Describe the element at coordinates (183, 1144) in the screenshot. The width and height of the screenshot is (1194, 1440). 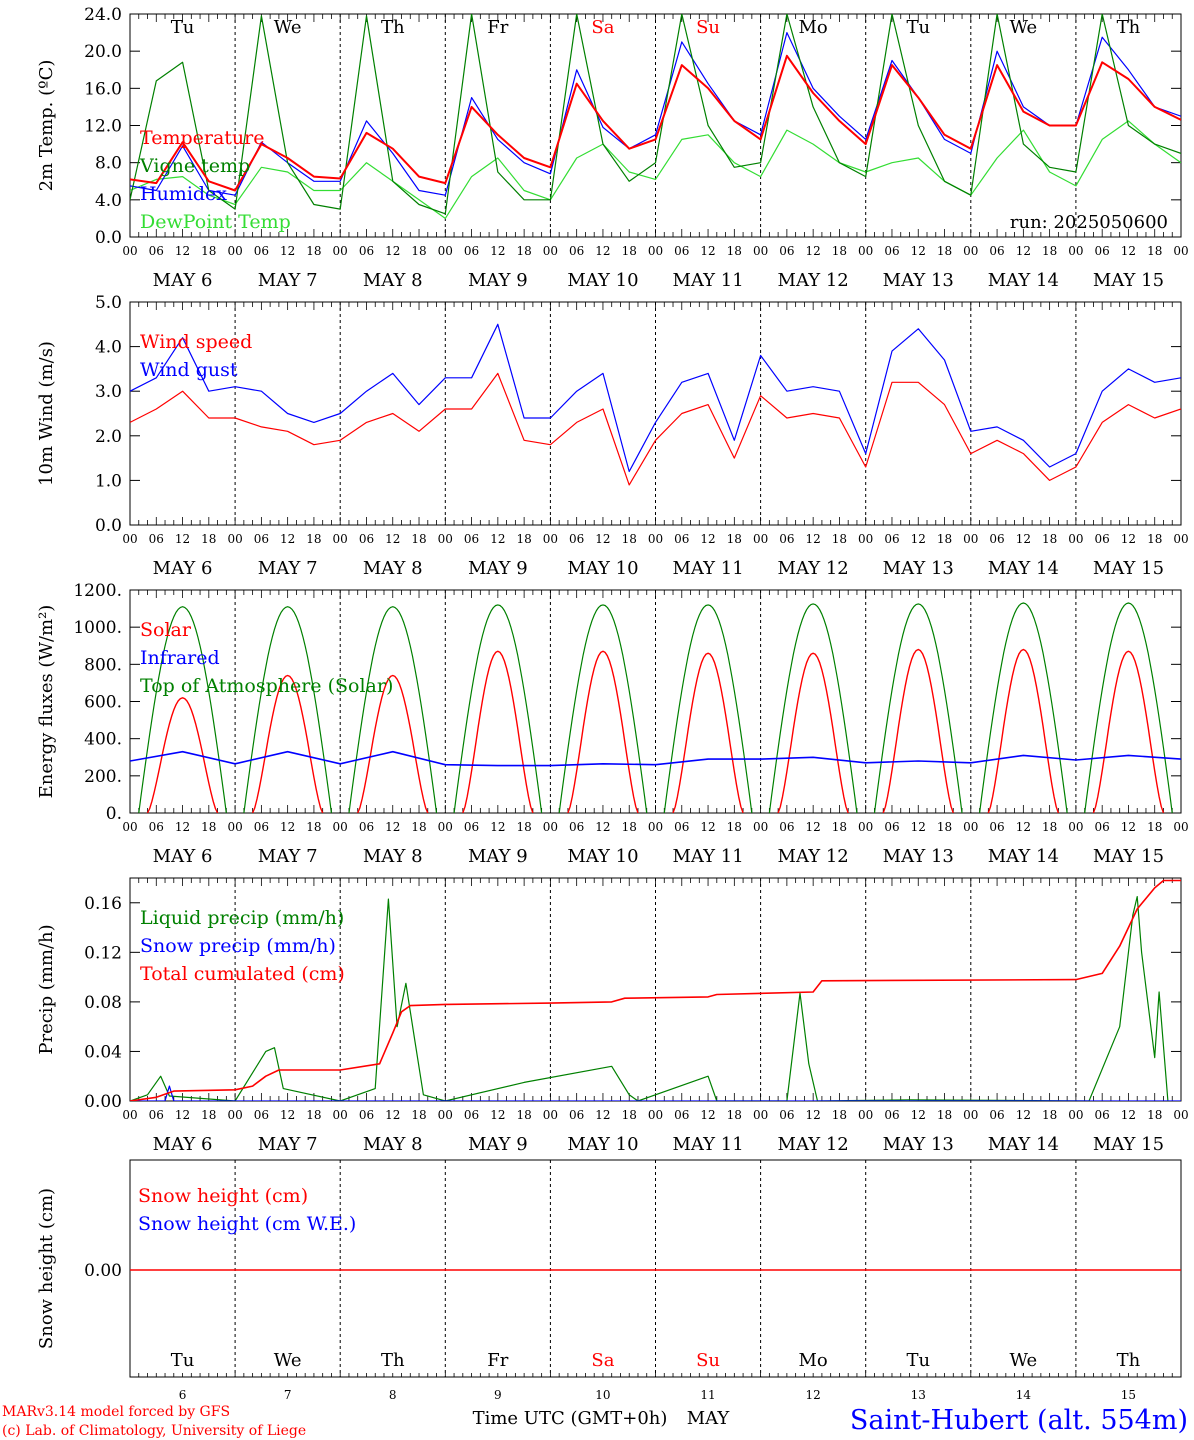
I see `date-label: MAY 6` at that location.